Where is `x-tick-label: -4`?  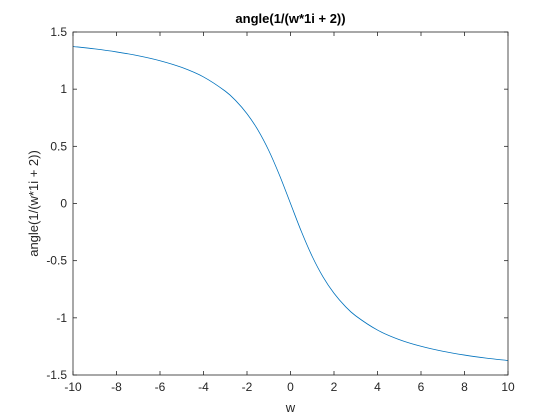
x-tick-label: -4 is located at coordinates (203, 387).